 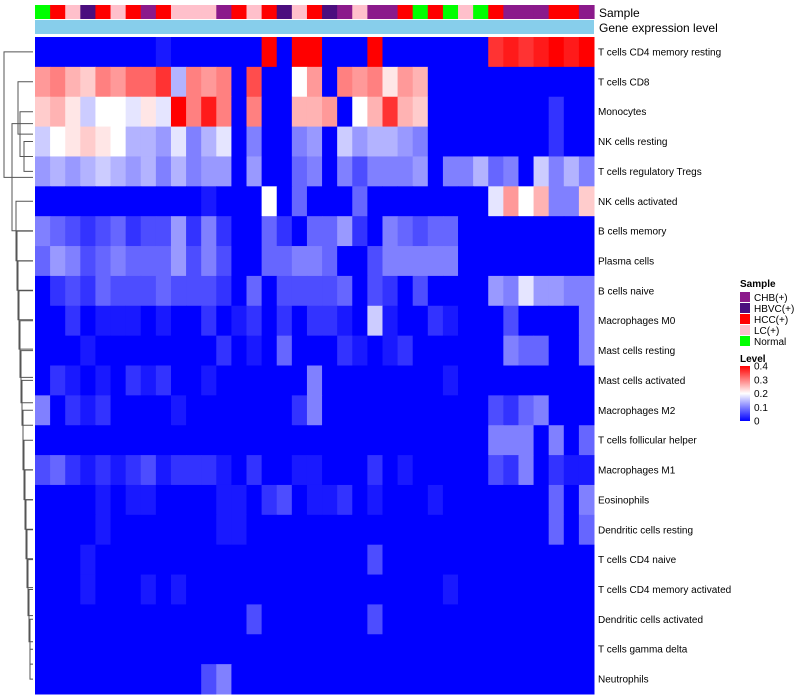 What do you see at coordinates (622, 112) in the screenshot?
I see `row-label: Monocytes` at bounding box center [622, 112].